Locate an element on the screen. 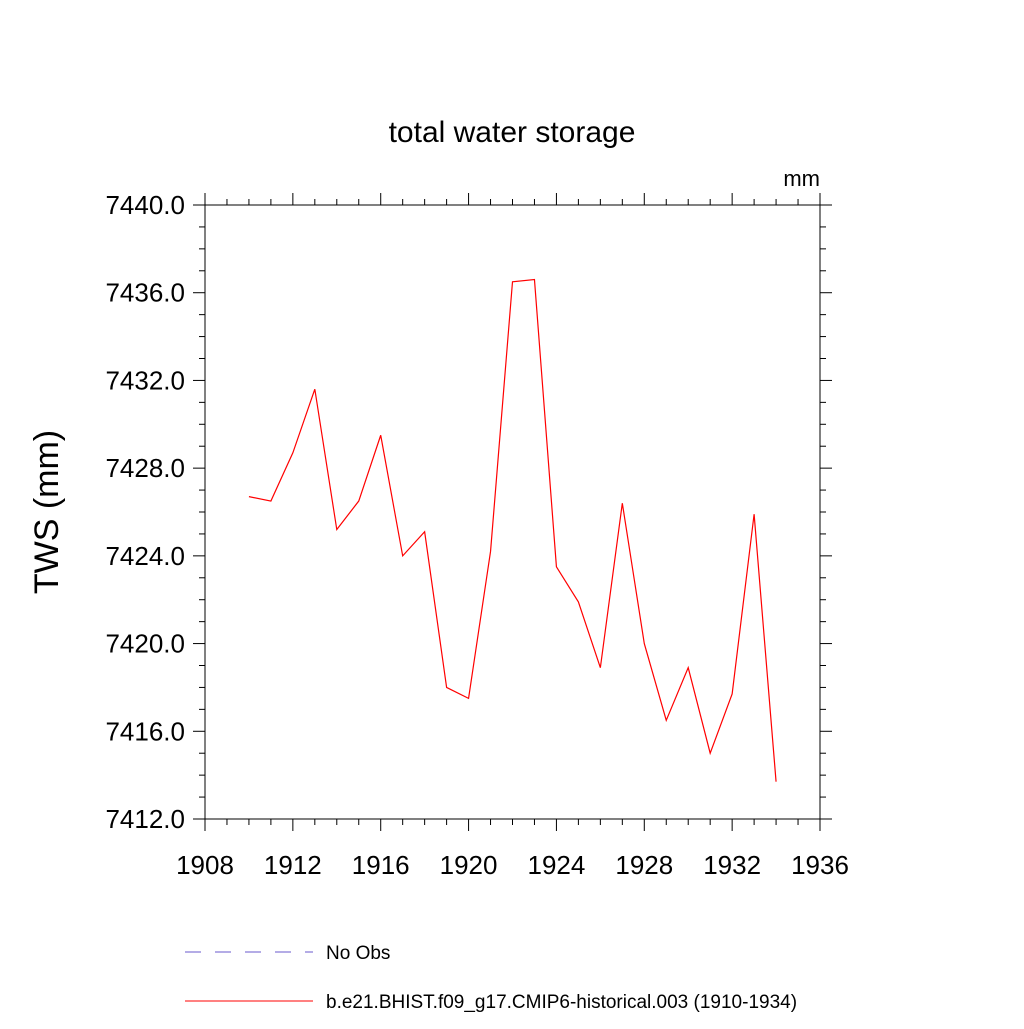 This screenshot has height=1029, width=1024. x-tick-label: 1908 is located at coordinates (205, 865).